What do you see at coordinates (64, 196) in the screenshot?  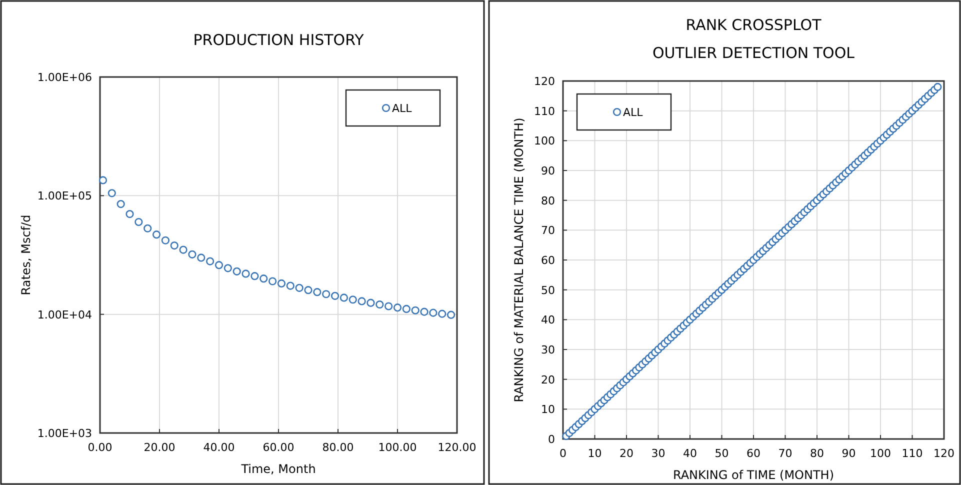 I see `y-tick-label: 1.00E+05` at bounding box center [64, 196].